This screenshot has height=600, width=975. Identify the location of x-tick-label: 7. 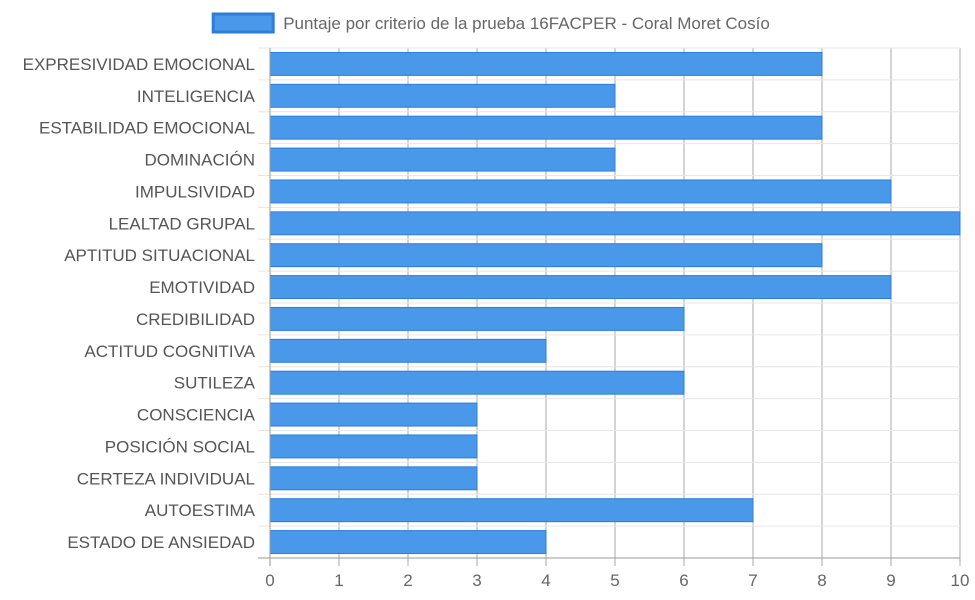
(752, 580).